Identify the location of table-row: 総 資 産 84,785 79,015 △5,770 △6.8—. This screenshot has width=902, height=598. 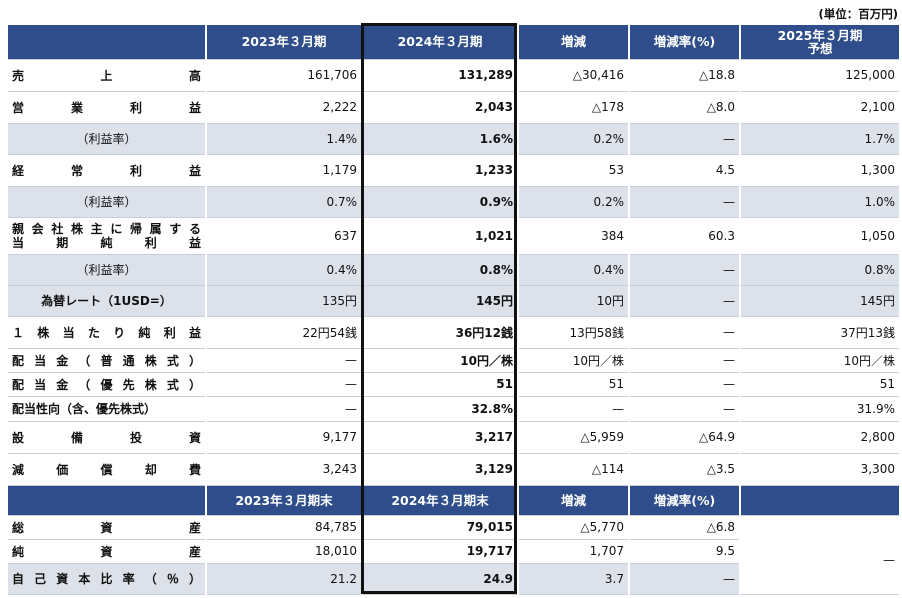
(452, 554).